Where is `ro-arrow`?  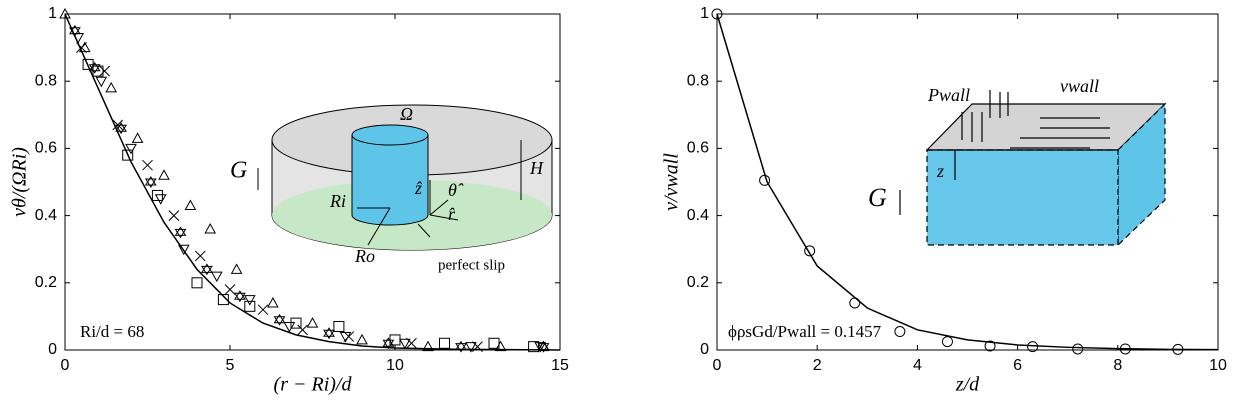 ro-arrow is located at coordinates (379, 226).